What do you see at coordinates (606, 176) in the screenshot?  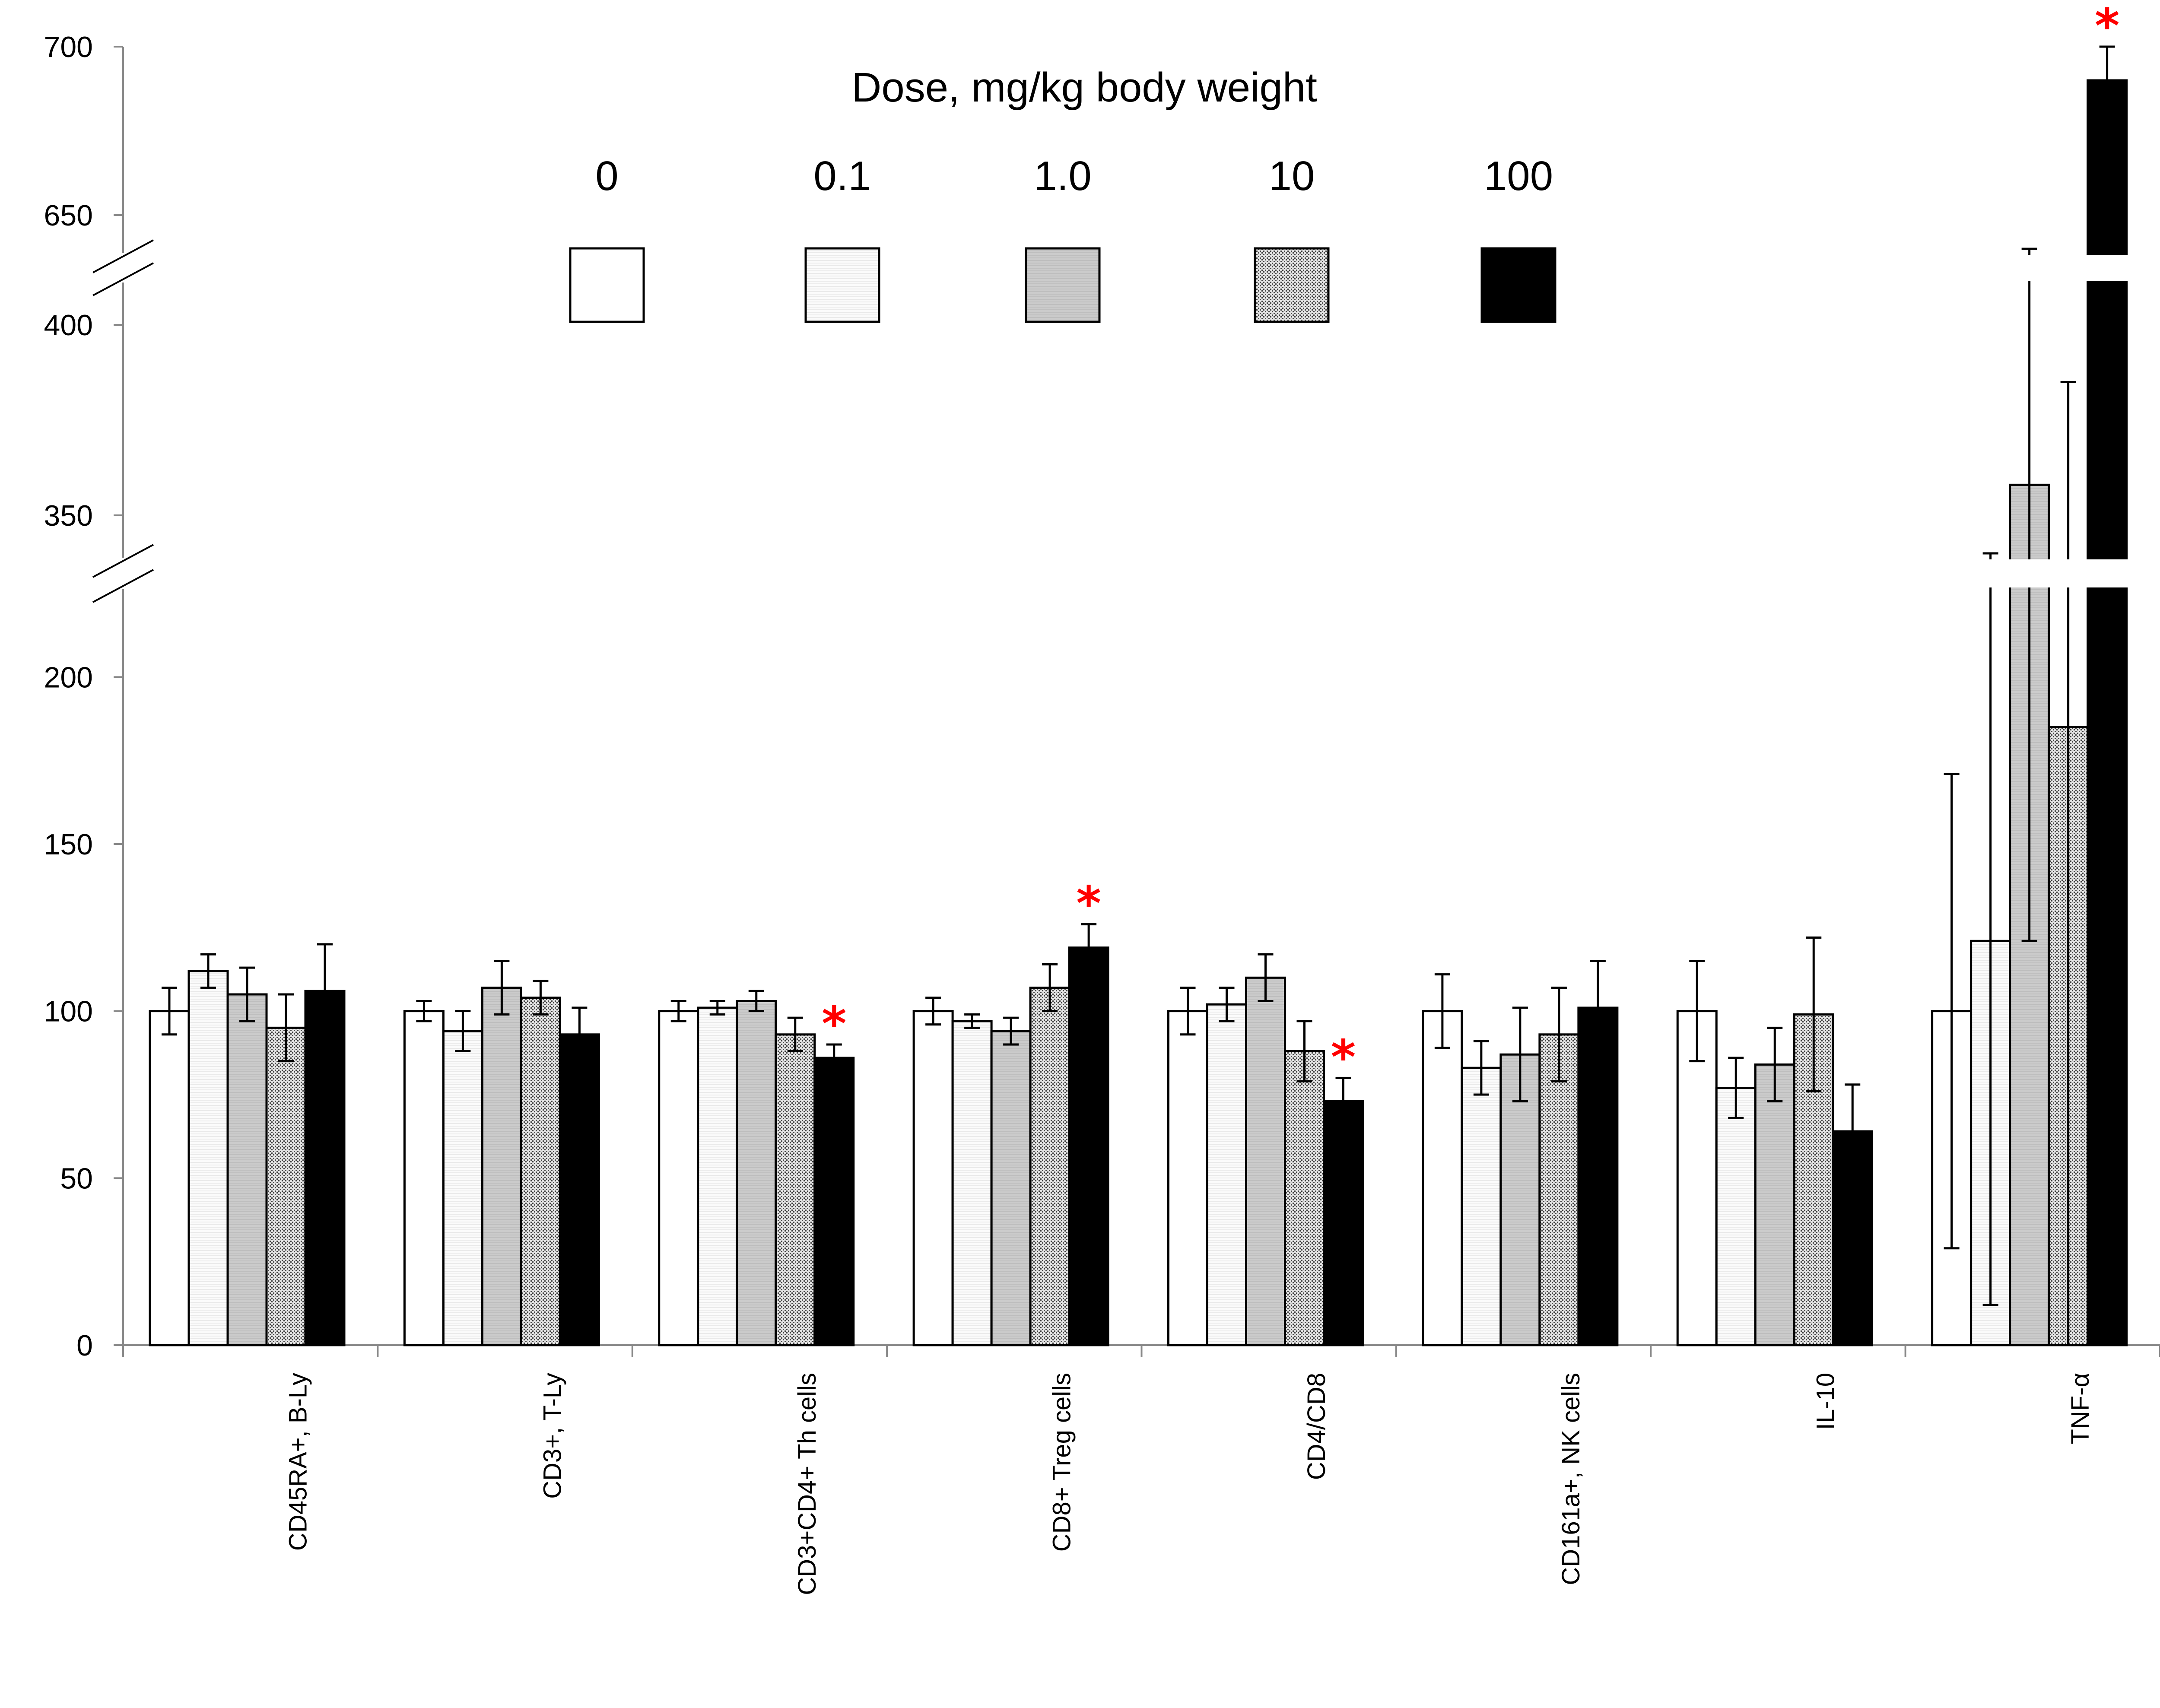 I see `legend-label: 0` at bounding box center [606, 176].